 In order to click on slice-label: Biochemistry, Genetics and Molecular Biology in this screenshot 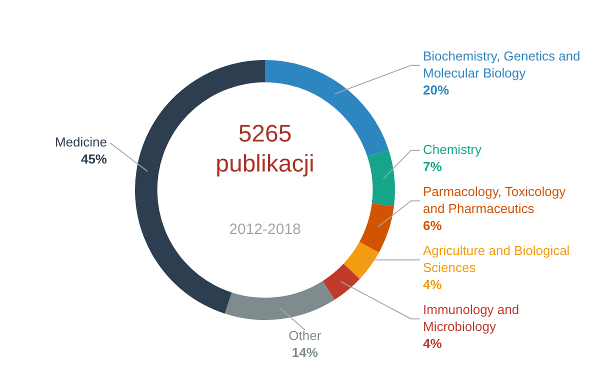, I will do `click(501, 64)`.